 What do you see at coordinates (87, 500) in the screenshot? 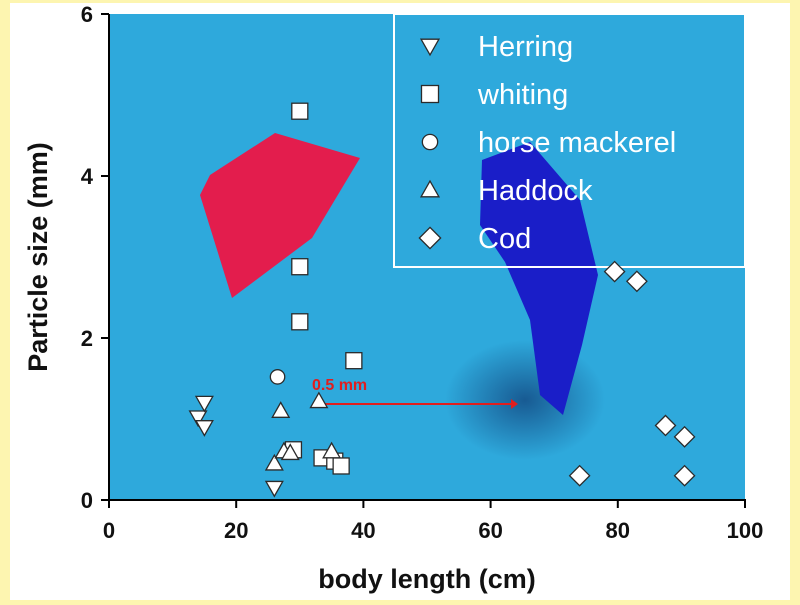
I see `y-tick-label: 0` at bounding box center [87, 500].